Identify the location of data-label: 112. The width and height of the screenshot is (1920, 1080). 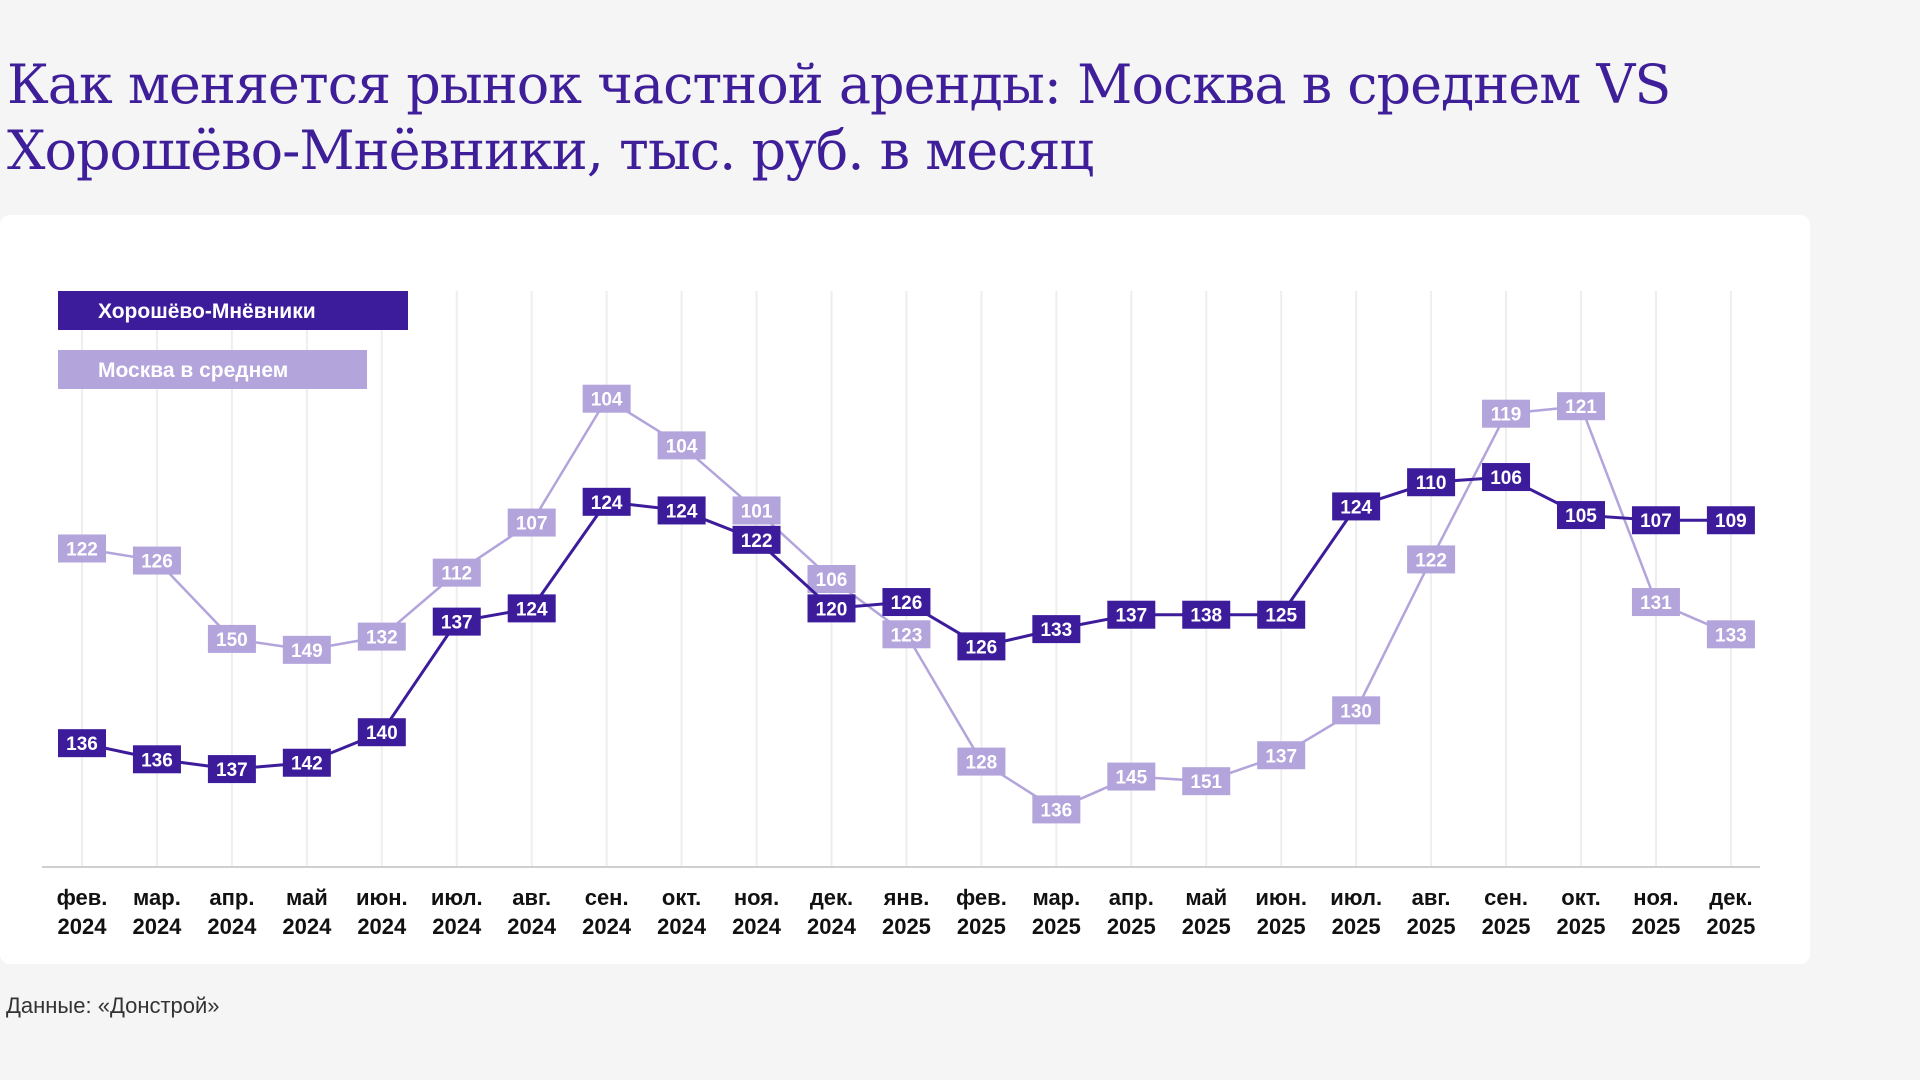
(456, 574).